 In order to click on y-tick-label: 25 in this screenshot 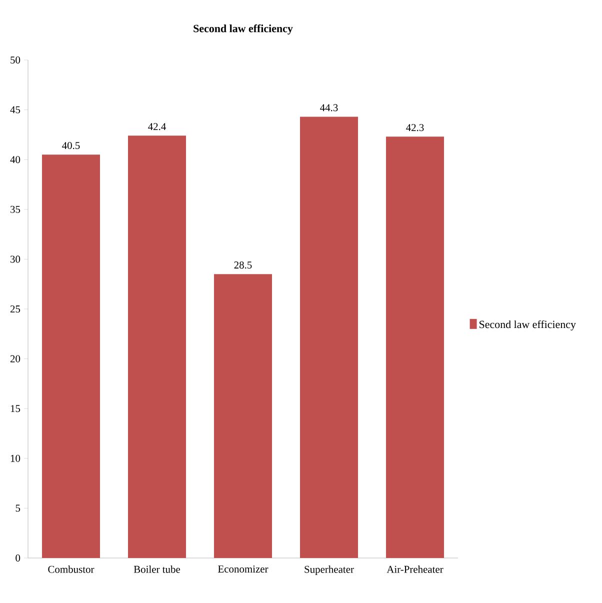, I will do `click(15, 309)`.